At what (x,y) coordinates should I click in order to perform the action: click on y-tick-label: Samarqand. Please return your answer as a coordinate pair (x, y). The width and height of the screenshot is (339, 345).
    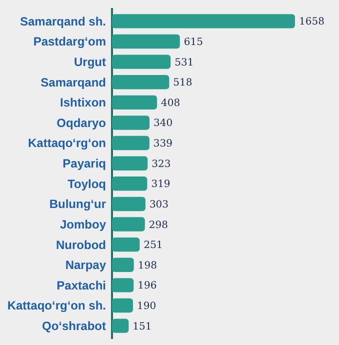
    Looking at the image, I should click on (73, 82).